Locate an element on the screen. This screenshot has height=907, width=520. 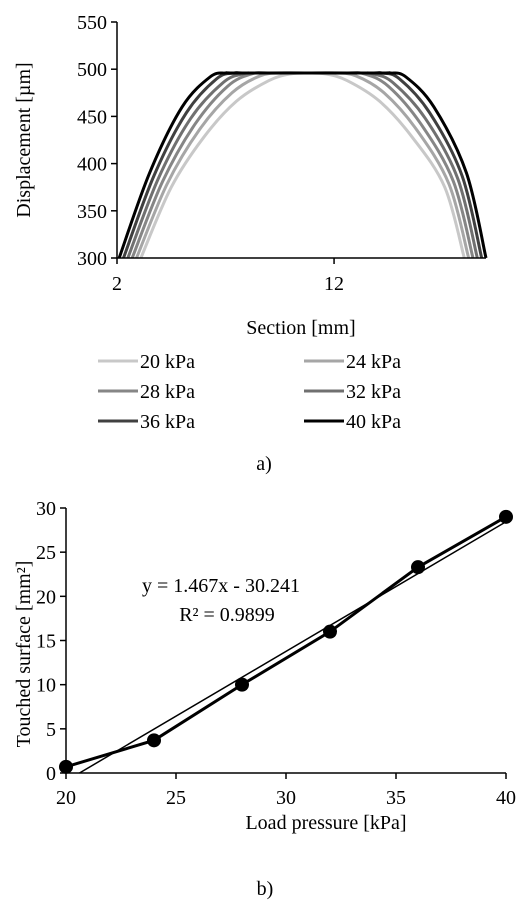
chart-a-series-lines is located at coordinates (302, 165).